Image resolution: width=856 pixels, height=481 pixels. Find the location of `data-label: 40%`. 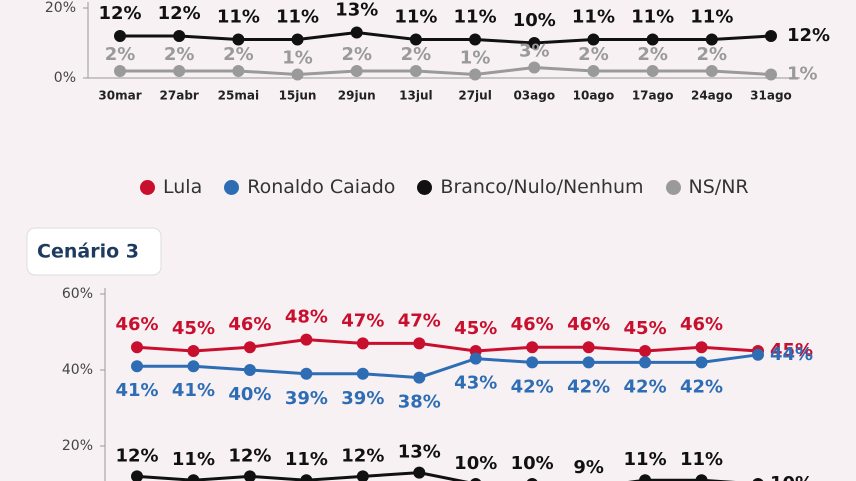

data-label: 40% is located at coordinates (249, 394).